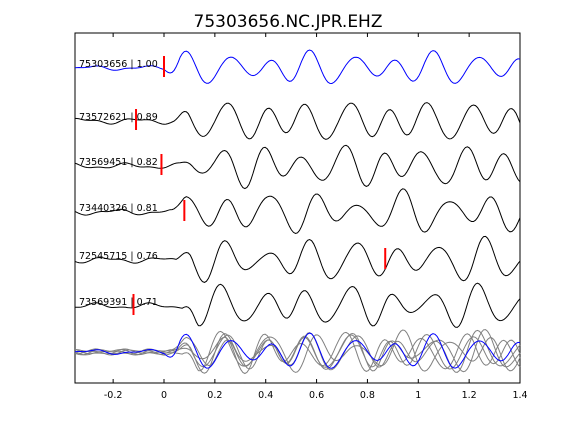 This screenshot has width=576, height=432. I want to click on stack-layer, so click(297, 352).